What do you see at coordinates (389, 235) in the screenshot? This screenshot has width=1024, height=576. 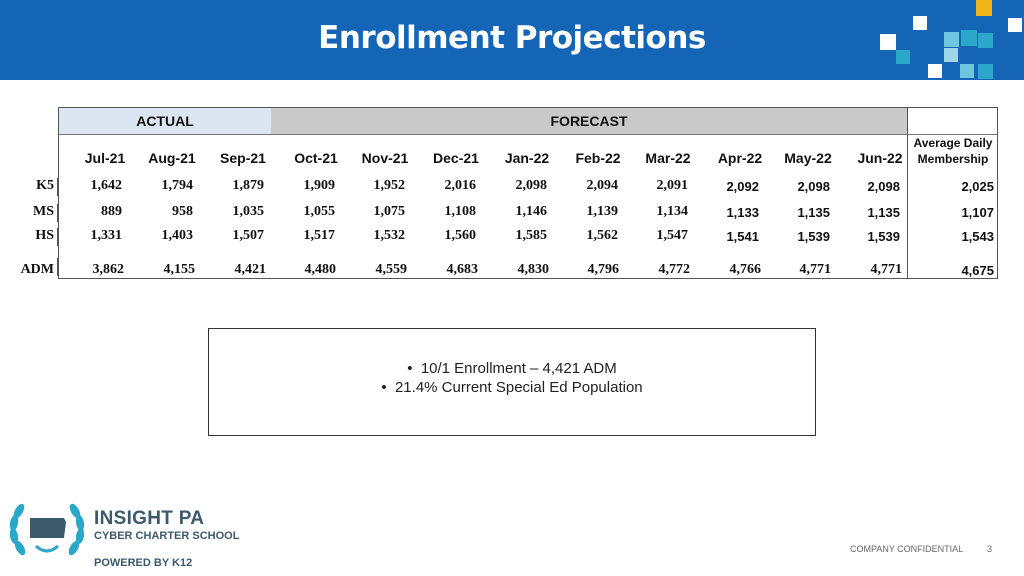 I see `table-cell: 1,532` at bounding box center [389, 235].